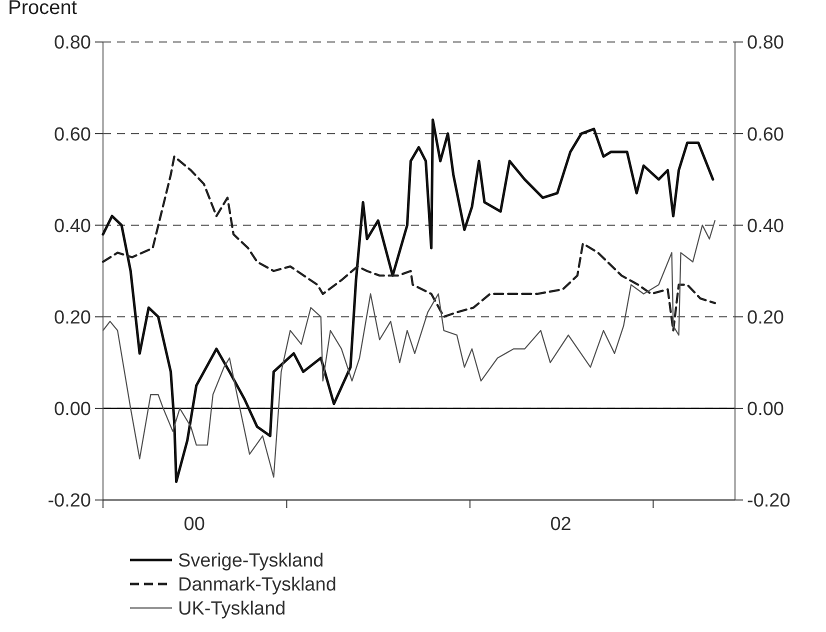 Image resolution: width=826 pixels, height=632 pixels. Describe the element at coordinates (765, 409) in the screenshot. I see `y2-tick-label: 0.00` at that location.